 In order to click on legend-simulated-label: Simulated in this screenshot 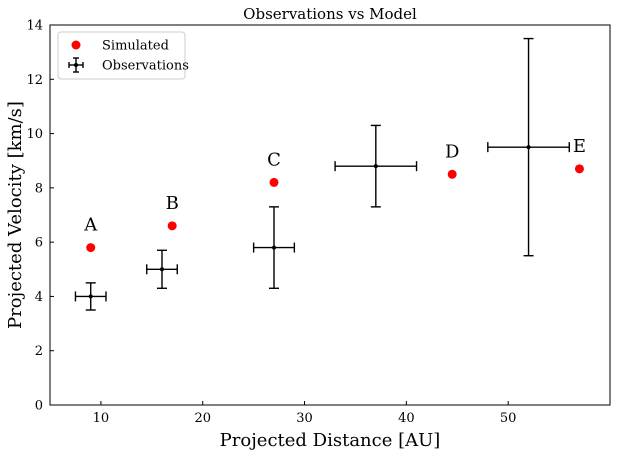, I will do `click(135, 46)`.